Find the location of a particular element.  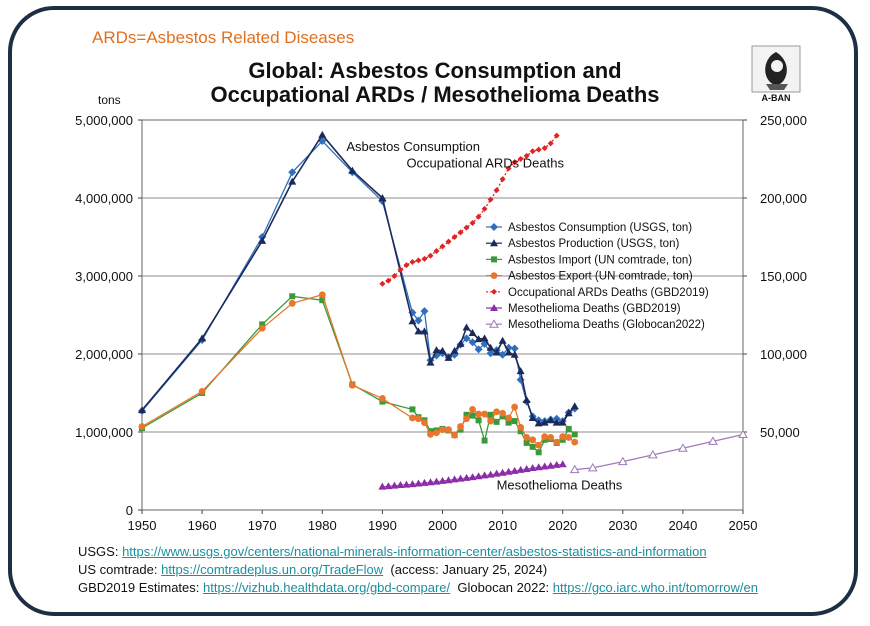

y-left-tick-label: 4,000,000 is located at coordinates (104, 198).